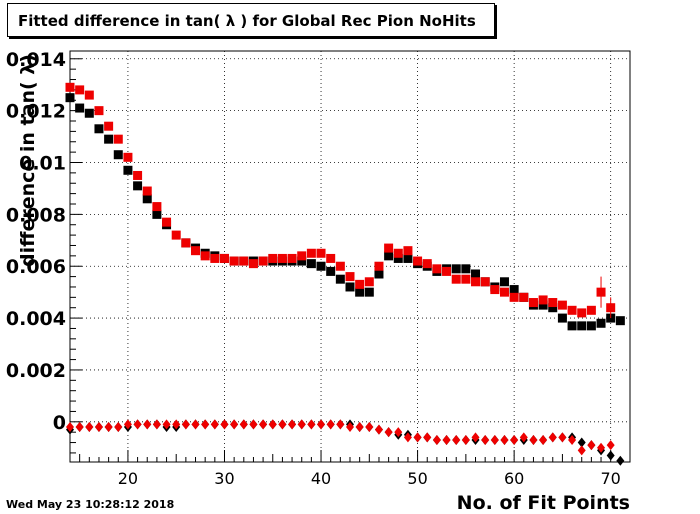 This screenshot has height=514, width=700. I want to click on y-tick-label: 0.008, so click(36, 215).